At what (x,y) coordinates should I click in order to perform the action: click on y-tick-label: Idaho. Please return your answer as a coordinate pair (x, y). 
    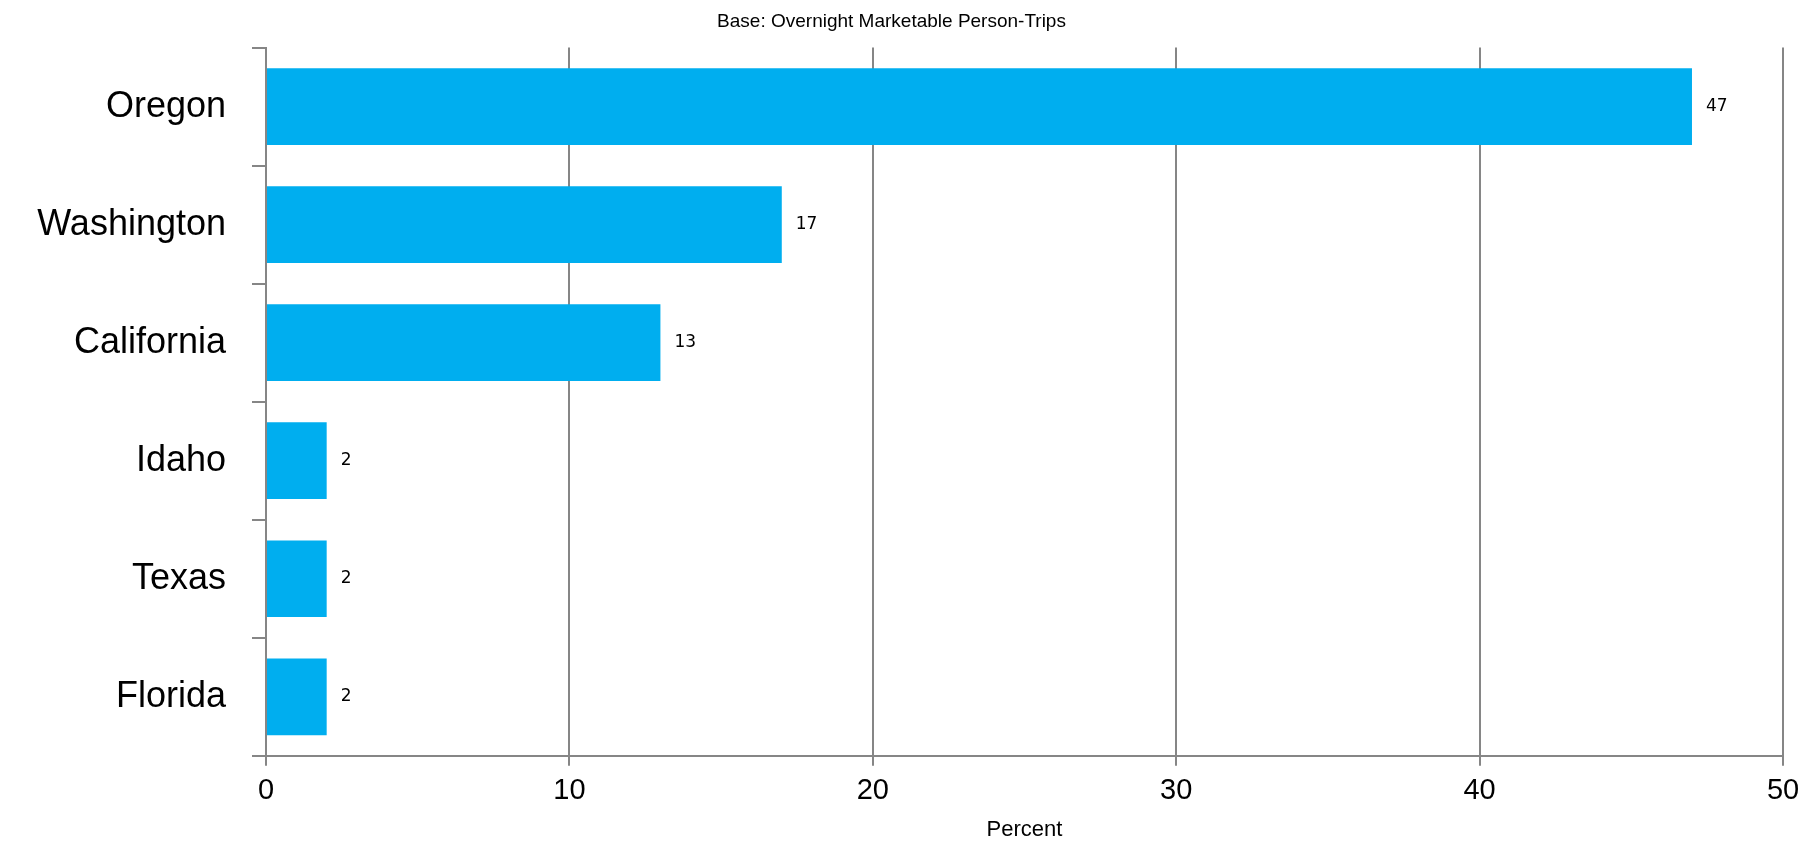
    Looking at the image, I should click on (180, 458).